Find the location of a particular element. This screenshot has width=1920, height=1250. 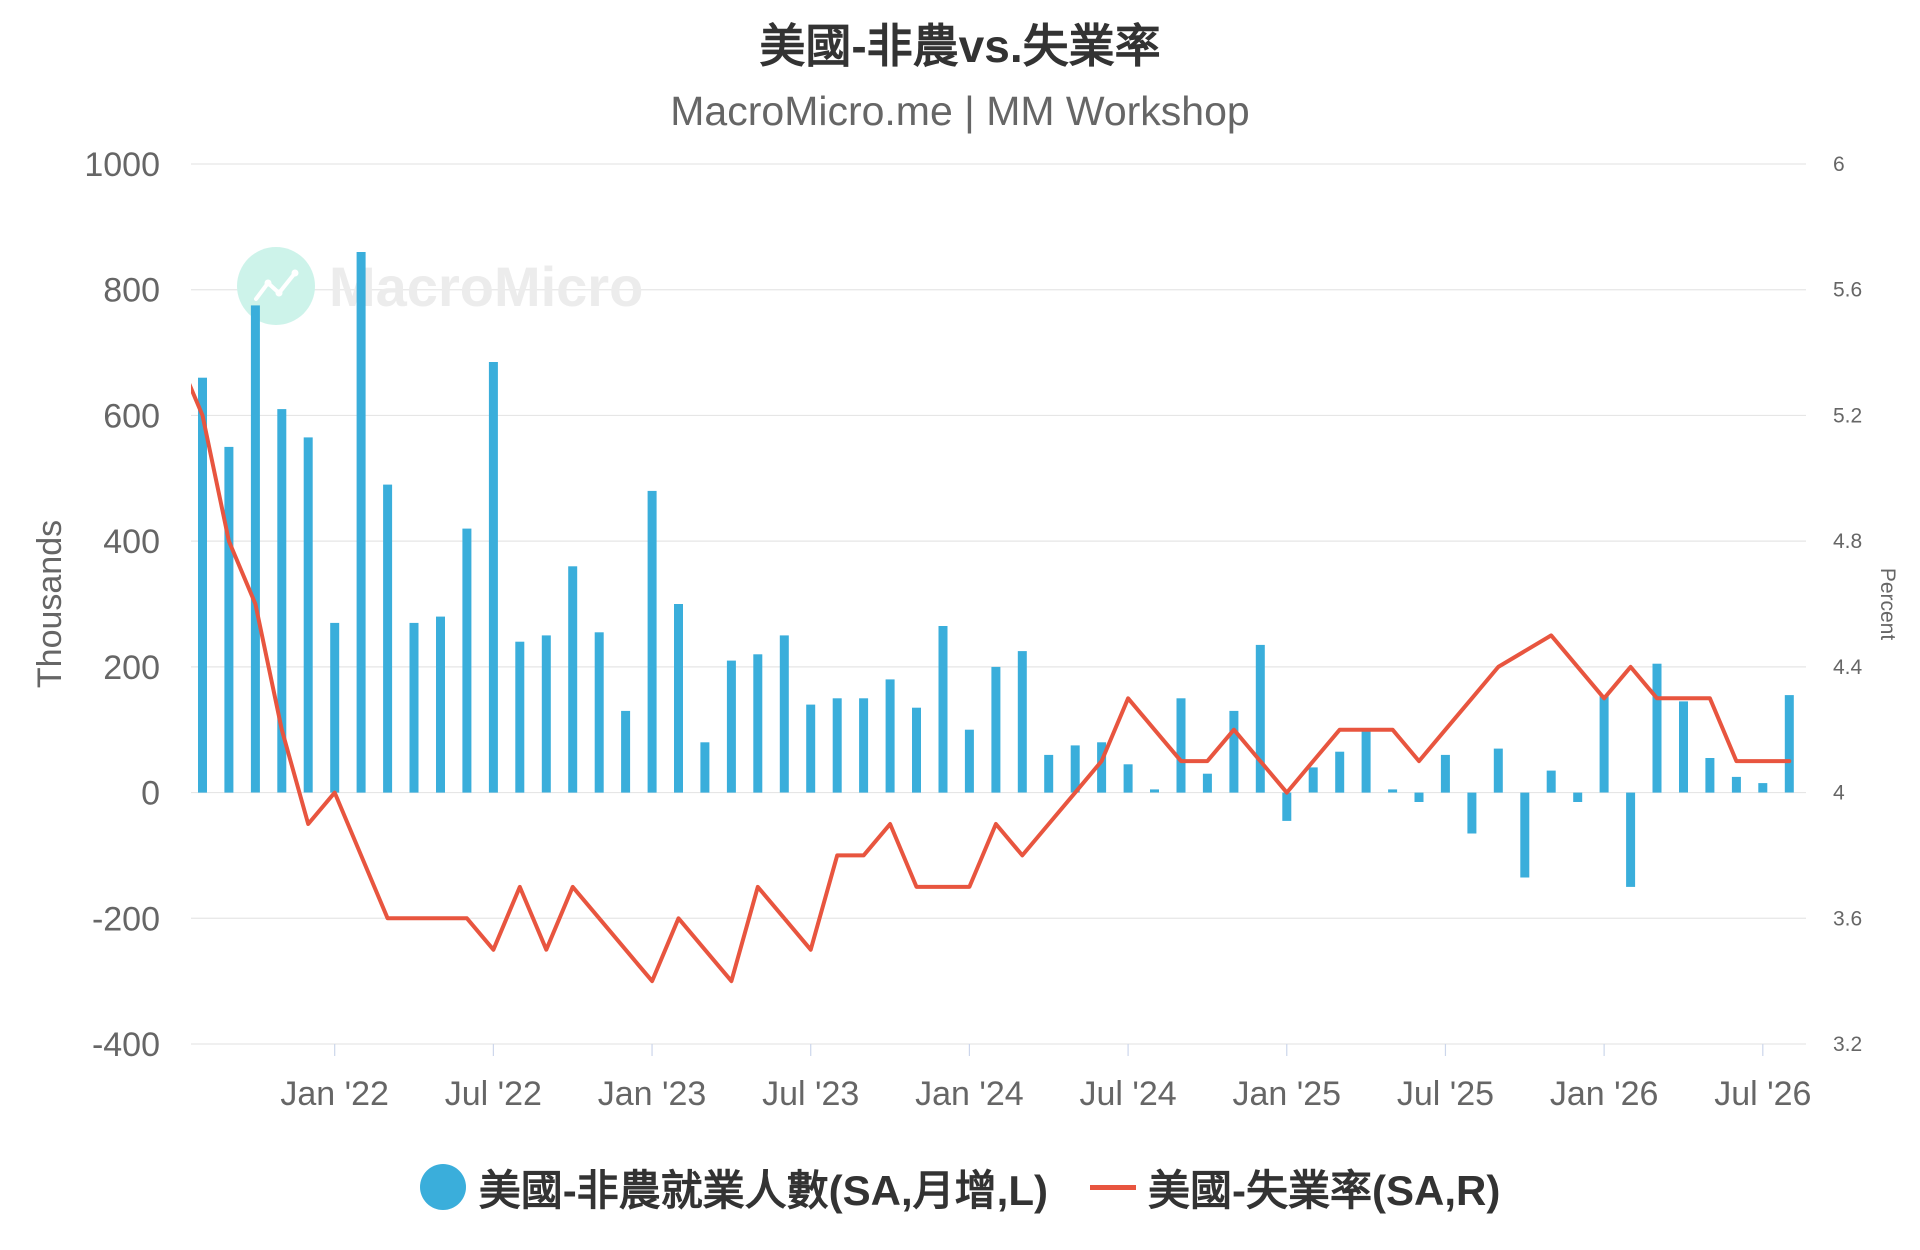

legend-item-nonfarm-payrolls: 美國-非農就業人數(SA,月增,L) is located at coordinates (733, 1187).